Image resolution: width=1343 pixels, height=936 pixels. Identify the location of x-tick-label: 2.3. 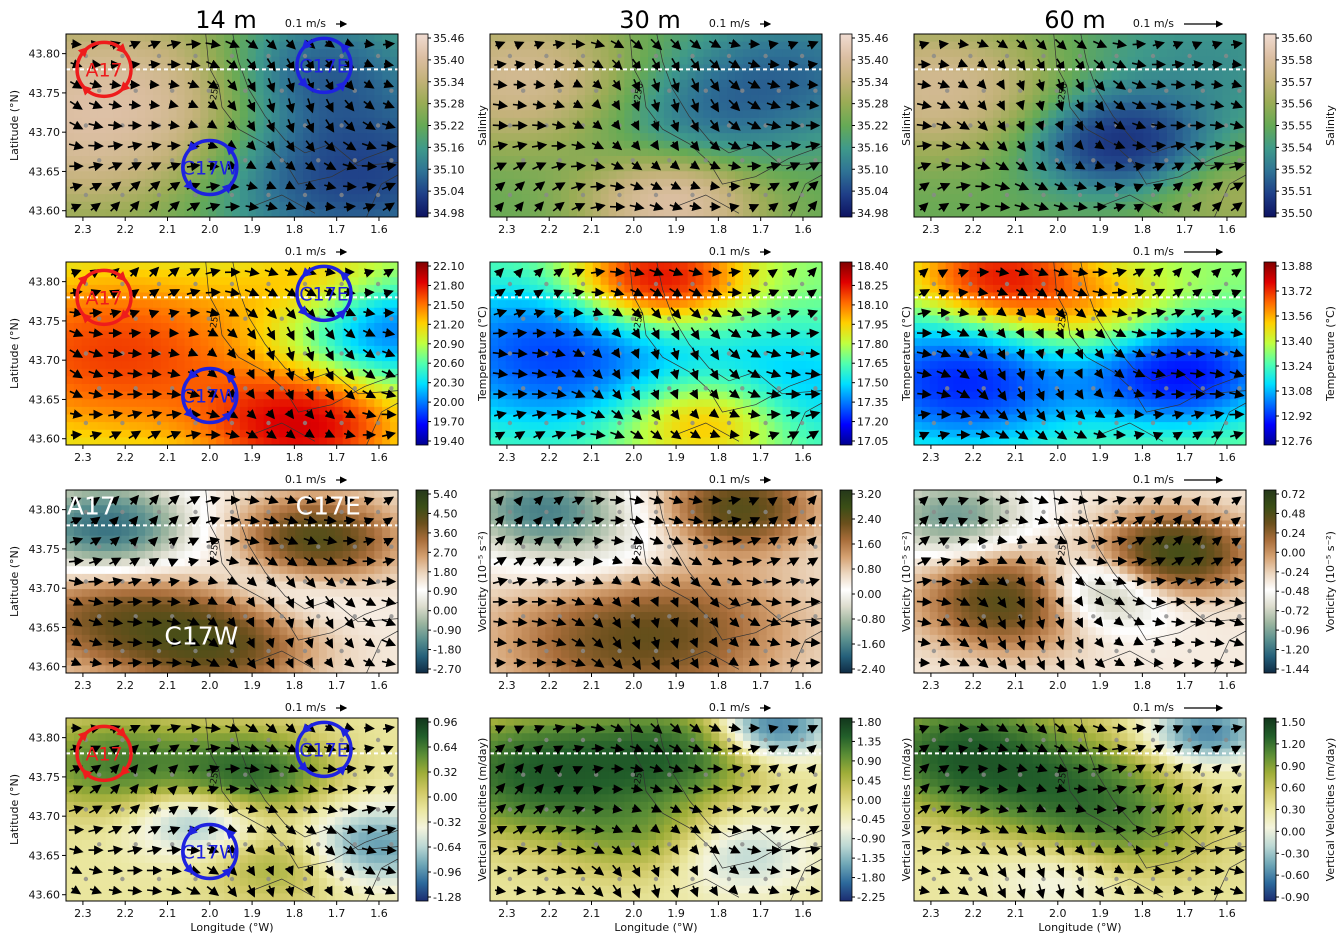
(507, 229).